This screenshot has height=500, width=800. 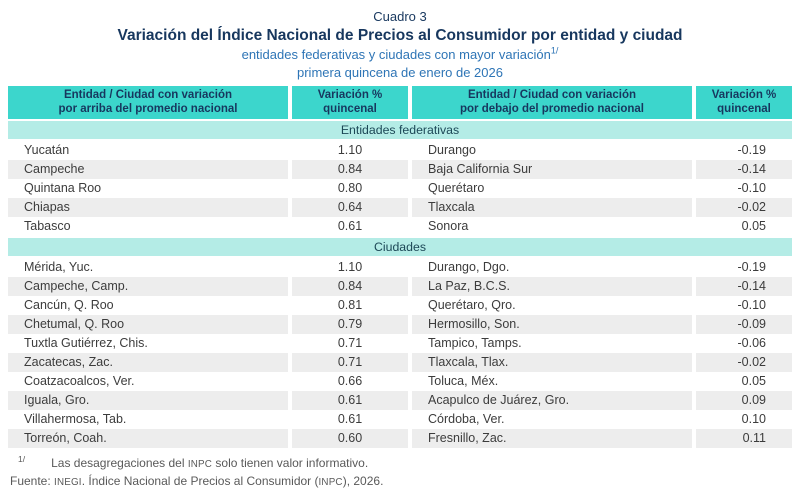 What do you see at coordinates (744, 324) in the screenshot?
I see `city-below-value: -0.09` at bounding box center [744, 324].